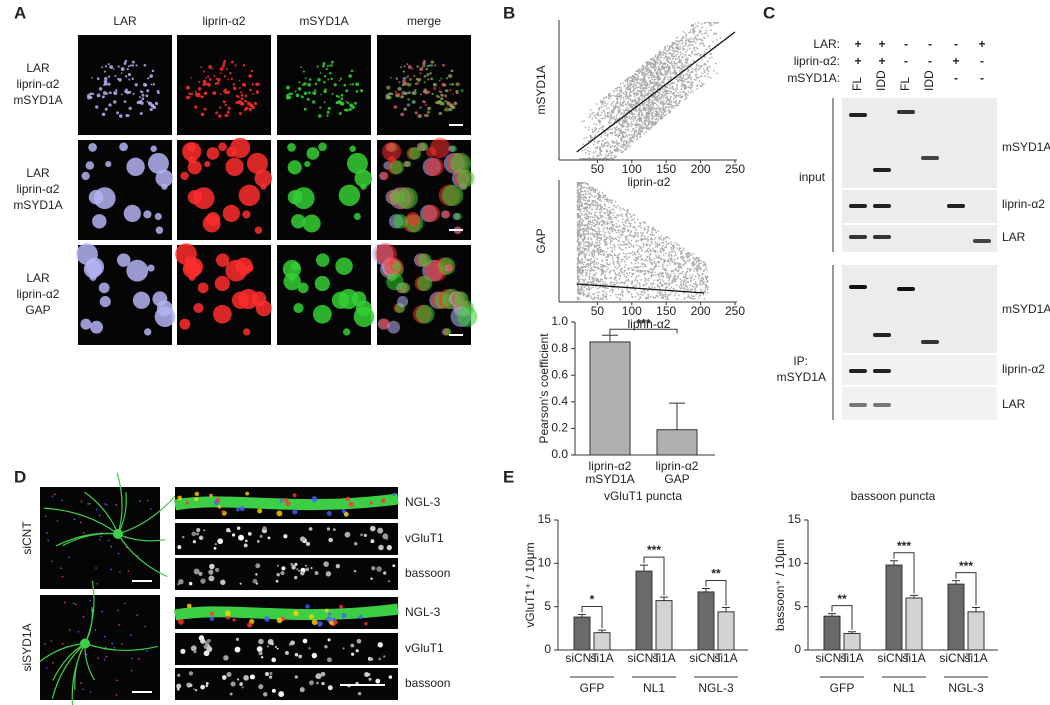 This screenshot has width=1050, height=705. I want to click on dendrite, so click(286, 502).